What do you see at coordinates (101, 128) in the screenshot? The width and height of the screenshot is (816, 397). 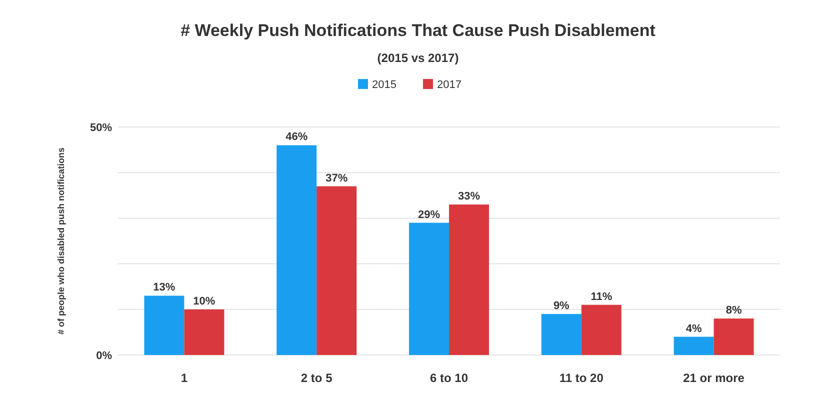 I see `y-tick-label: 50%` at bounding box center [101, 128].